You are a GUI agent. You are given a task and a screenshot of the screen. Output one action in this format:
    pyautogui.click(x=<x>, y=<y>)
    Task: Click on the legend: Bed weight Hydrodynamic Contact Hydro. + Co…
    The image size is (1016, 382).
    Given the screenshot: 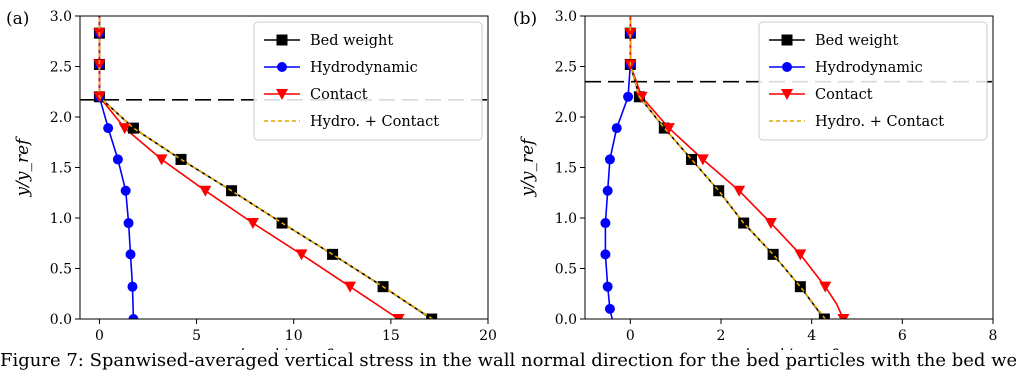 What is the action you would take?
    pyautogui.click(x=368, y=81)
    